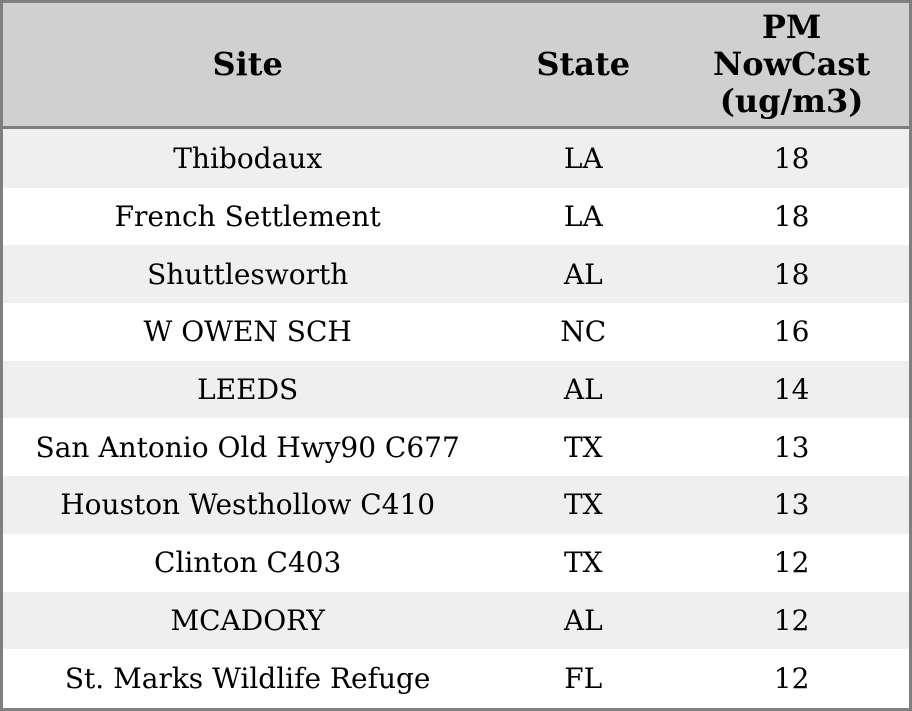  What do you see at coordinates (583, 65) in the screenshot?
I see `col-header-state: State` at bounding box center [583, 65].